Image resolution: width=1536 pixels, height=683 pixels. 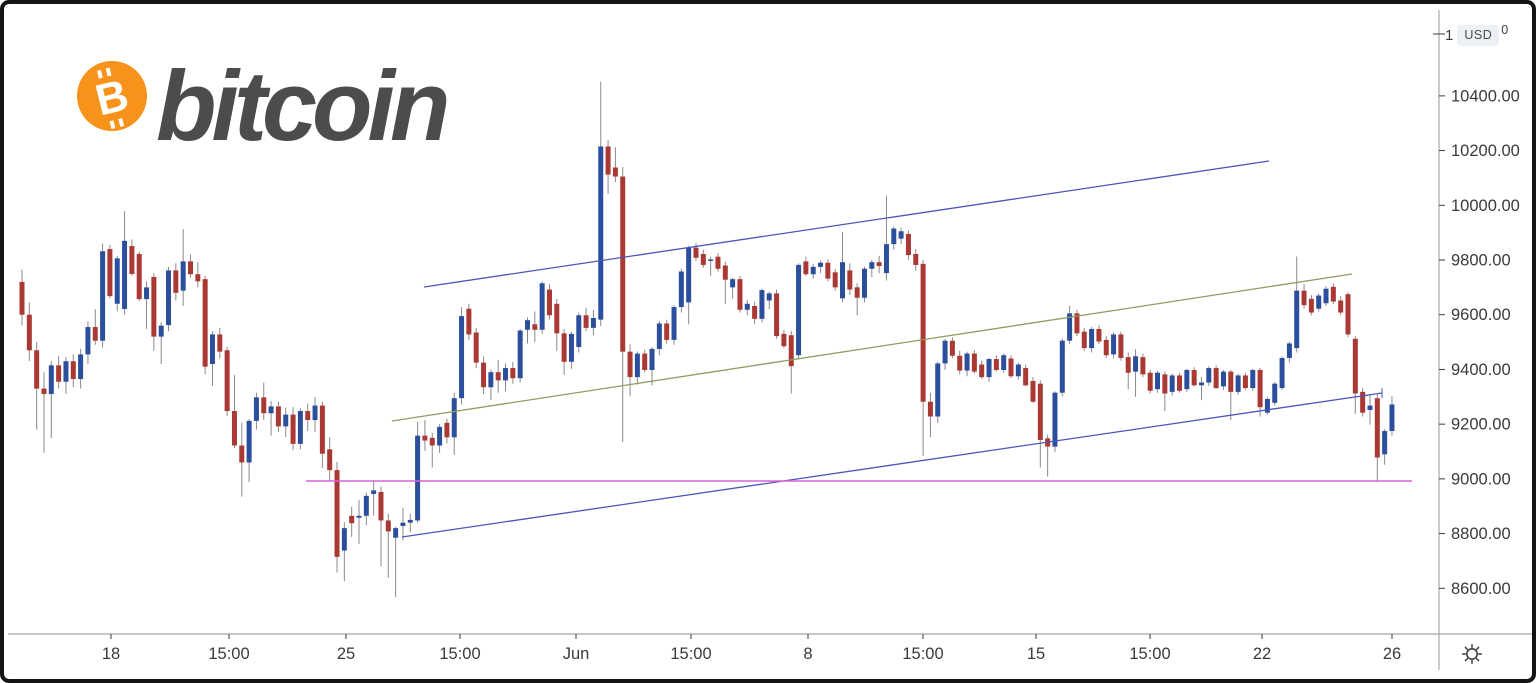 I want to click on svg-text: 10400.00, so click(x=1485, y=96).